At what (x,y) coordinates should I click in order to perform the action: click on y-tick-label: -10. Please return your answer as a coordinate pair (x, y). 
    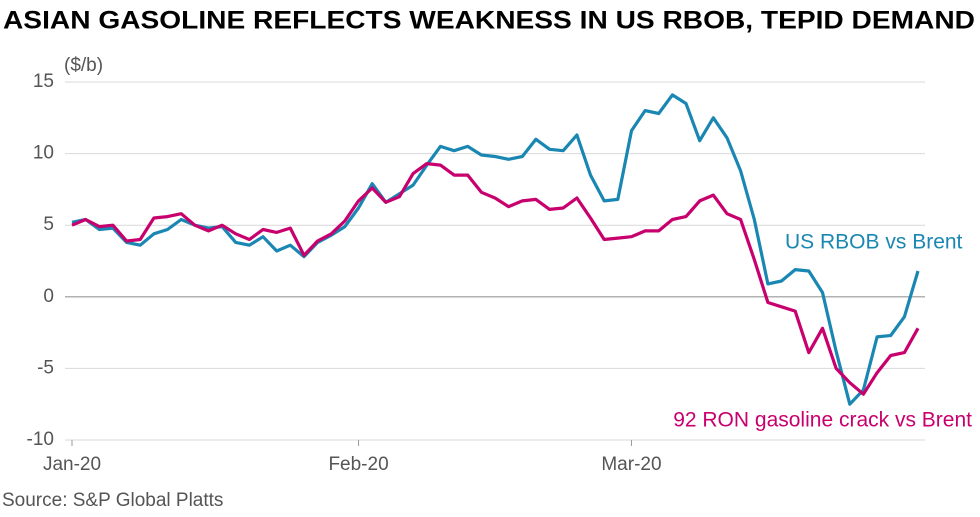
    Looking at the image, I should click on (40, 439).